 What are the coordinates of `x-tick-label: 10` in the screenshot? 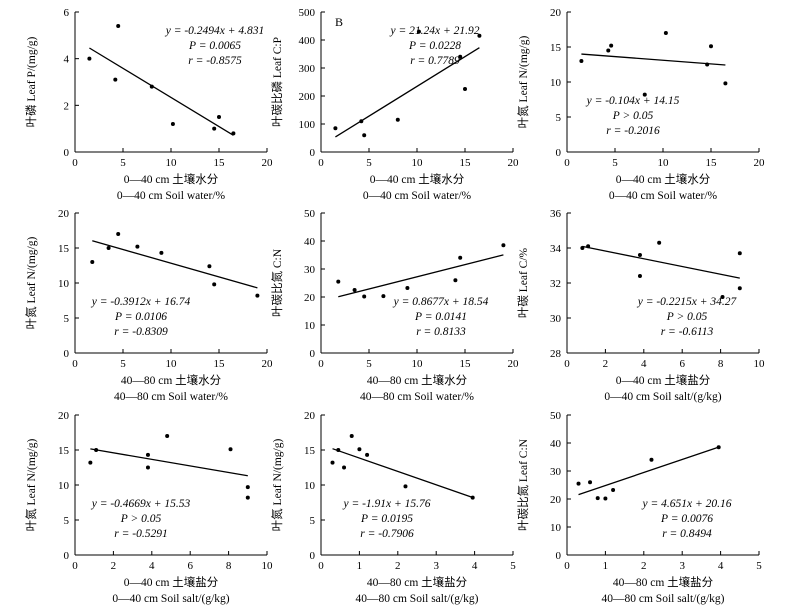 It's located at (268, 566).